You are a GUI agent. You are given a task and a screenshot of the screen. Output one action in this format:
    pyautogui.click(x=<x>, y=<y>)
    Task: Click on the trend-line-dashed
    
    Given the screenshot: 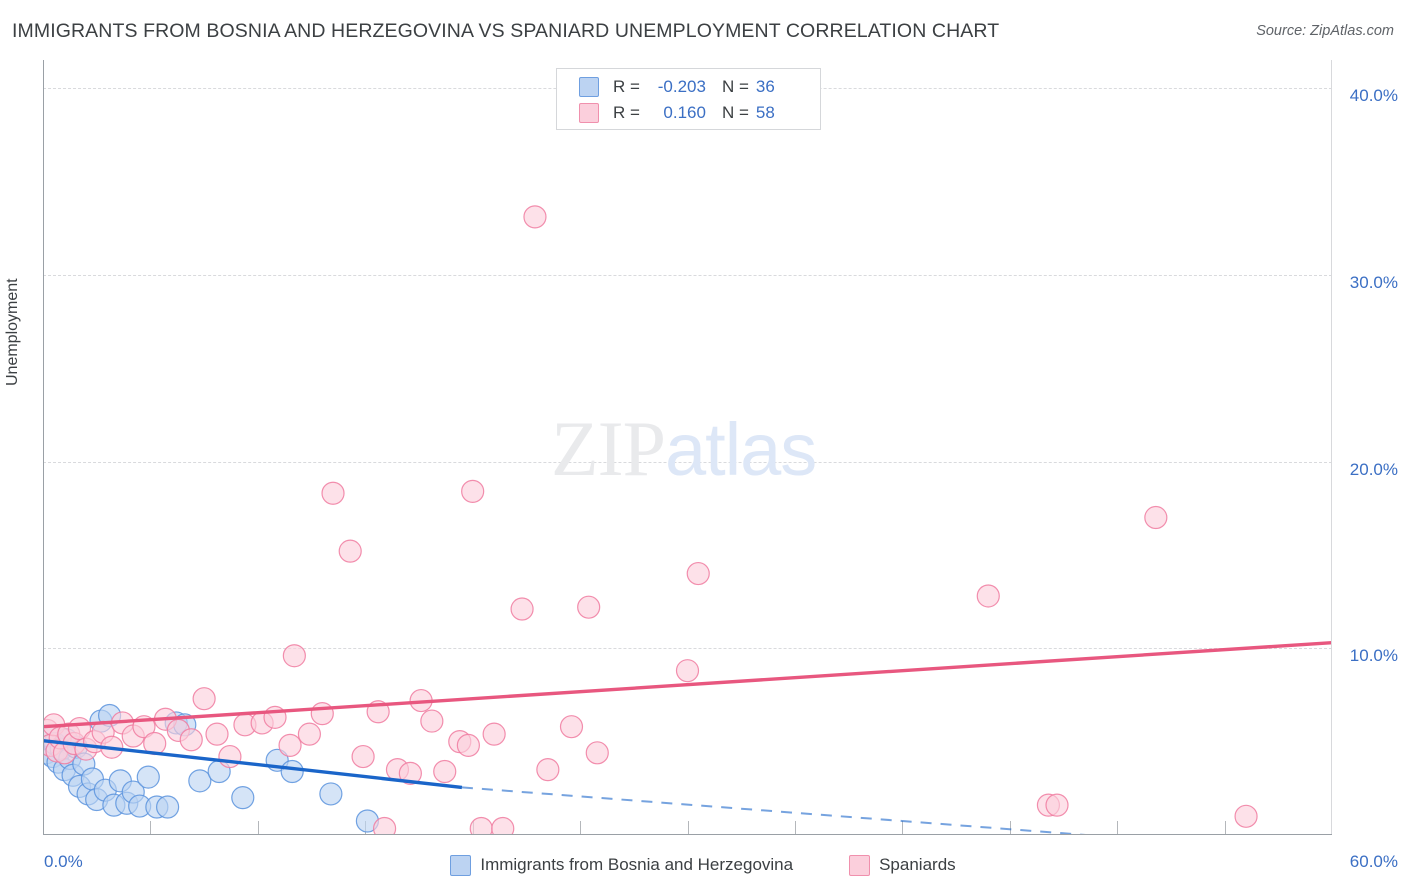 What is the action you would take?
    pyautogui.click(x=780, y=810)
    